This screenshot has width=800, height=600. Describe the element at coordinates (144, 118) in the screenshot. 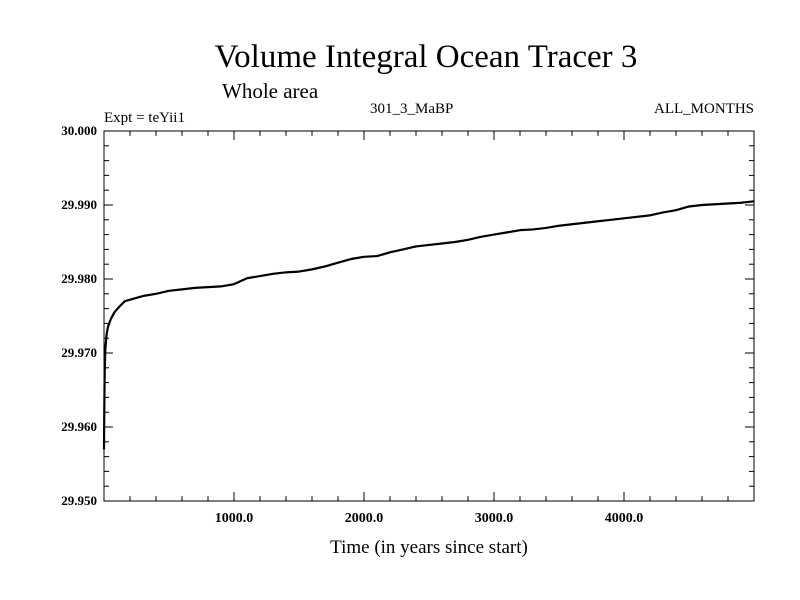

I see `header-experiment: Expt = teYii1` at that location.